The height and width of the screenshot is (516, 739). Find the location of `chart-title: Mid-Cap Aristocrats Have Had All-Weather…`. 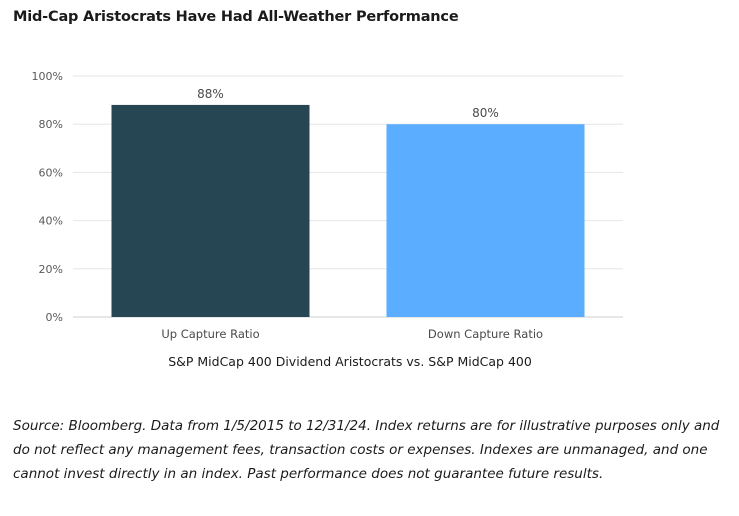

chart-title: Mid-Cap Aristocrats Have Had All-Weather… is located at coordinates (236, 17).